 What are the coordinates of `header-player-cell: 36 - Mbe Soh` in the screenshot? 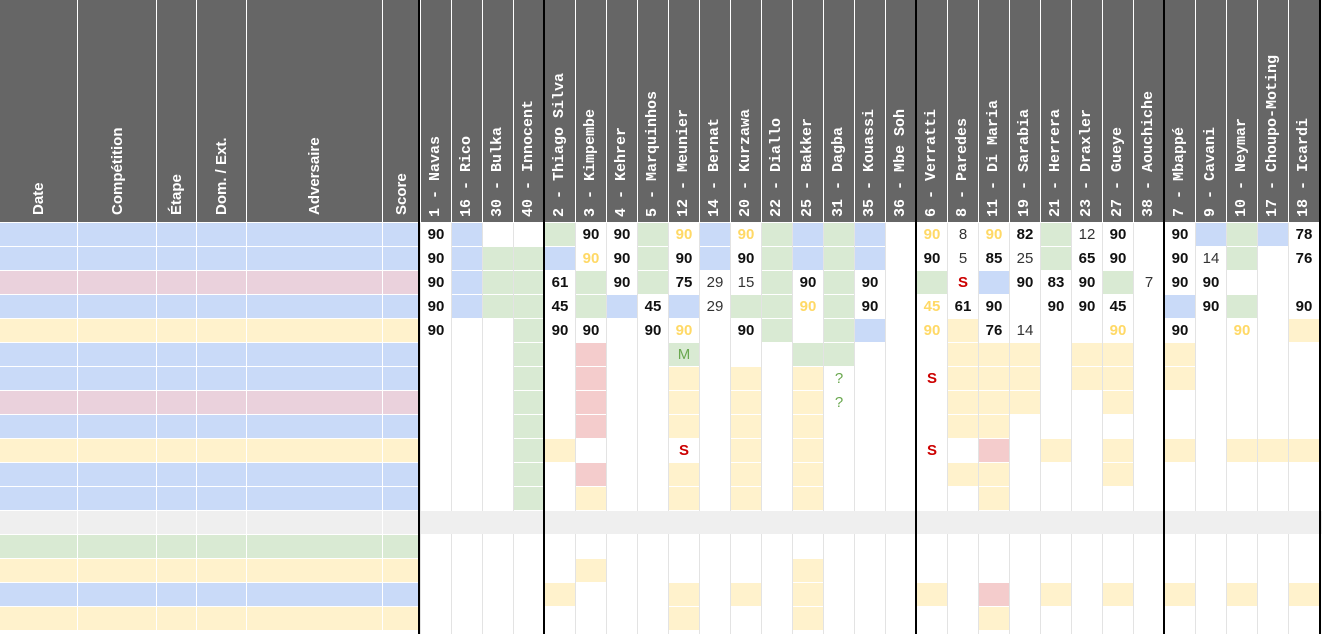 It's located at (901, 111).